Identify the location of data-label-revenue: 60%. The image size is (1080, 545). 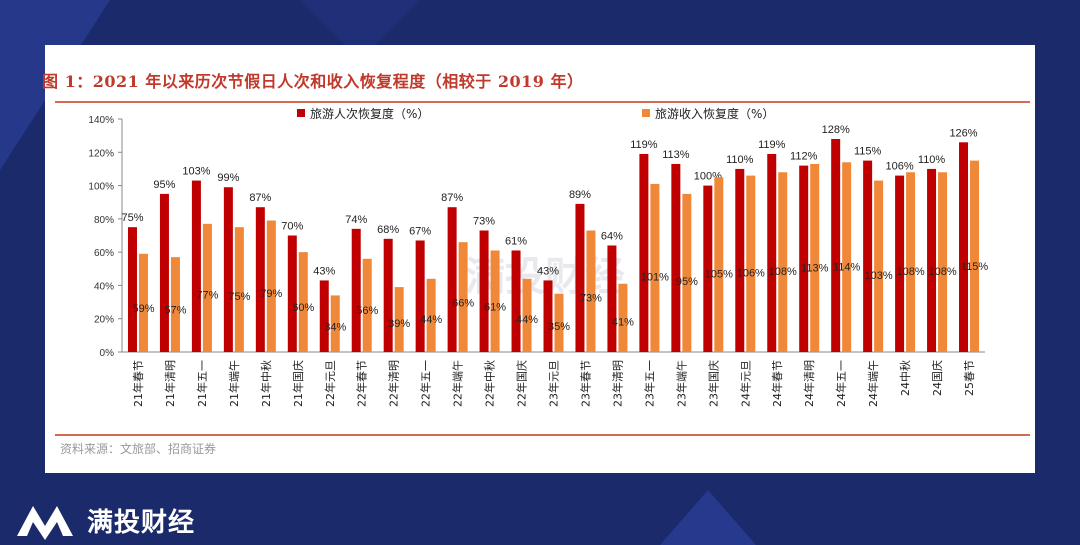
(303, 308).